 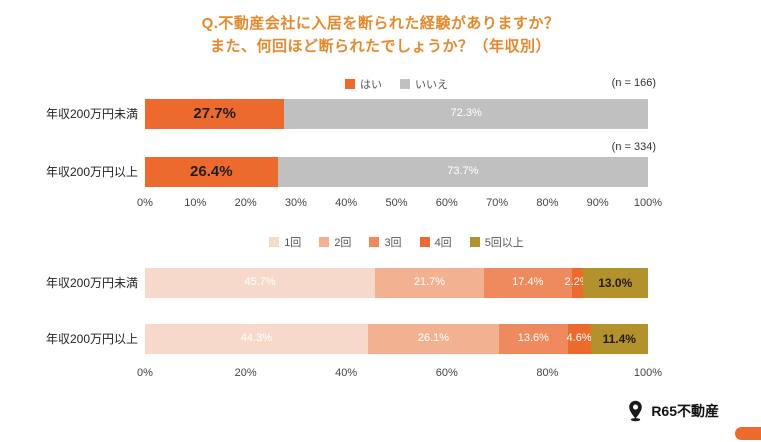 I want to click on value-label: 72.3%, so click(x=466, y=113).